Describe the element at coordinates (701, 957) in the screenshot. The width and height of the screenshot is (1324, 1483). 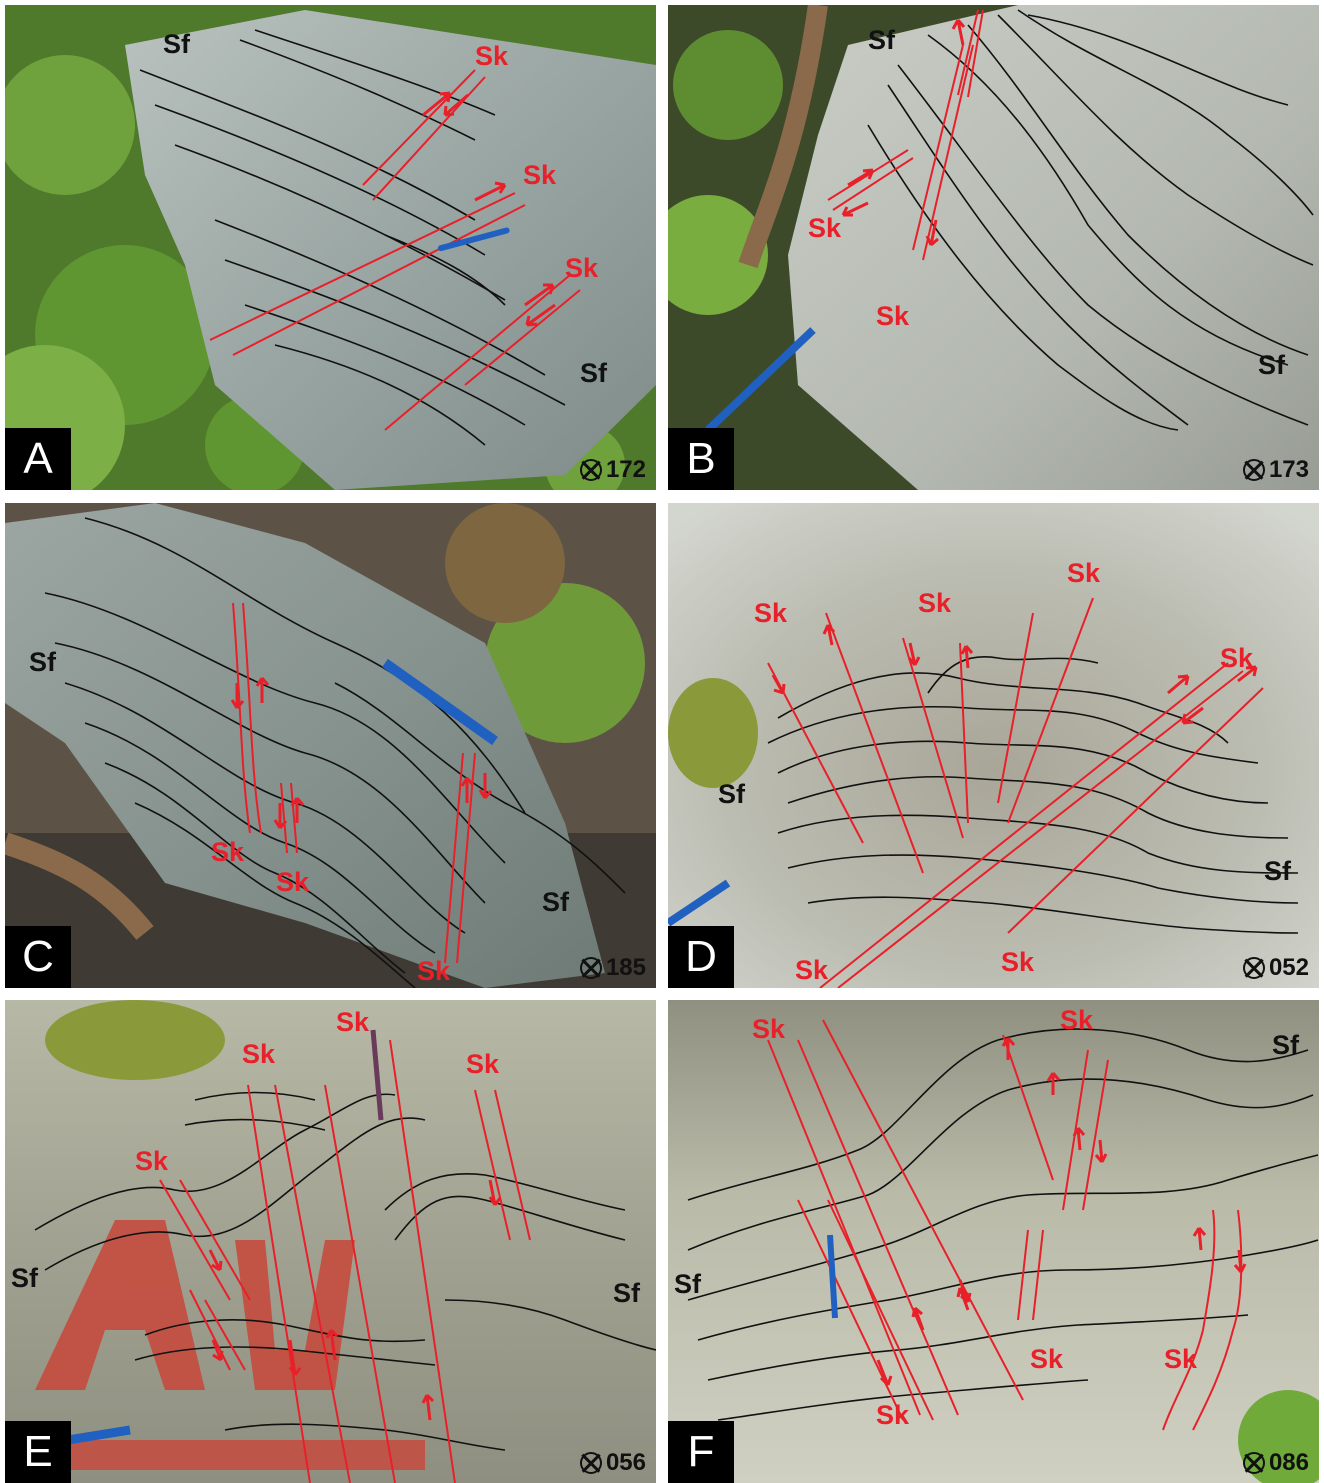
I see `panel-label: D` at that location.